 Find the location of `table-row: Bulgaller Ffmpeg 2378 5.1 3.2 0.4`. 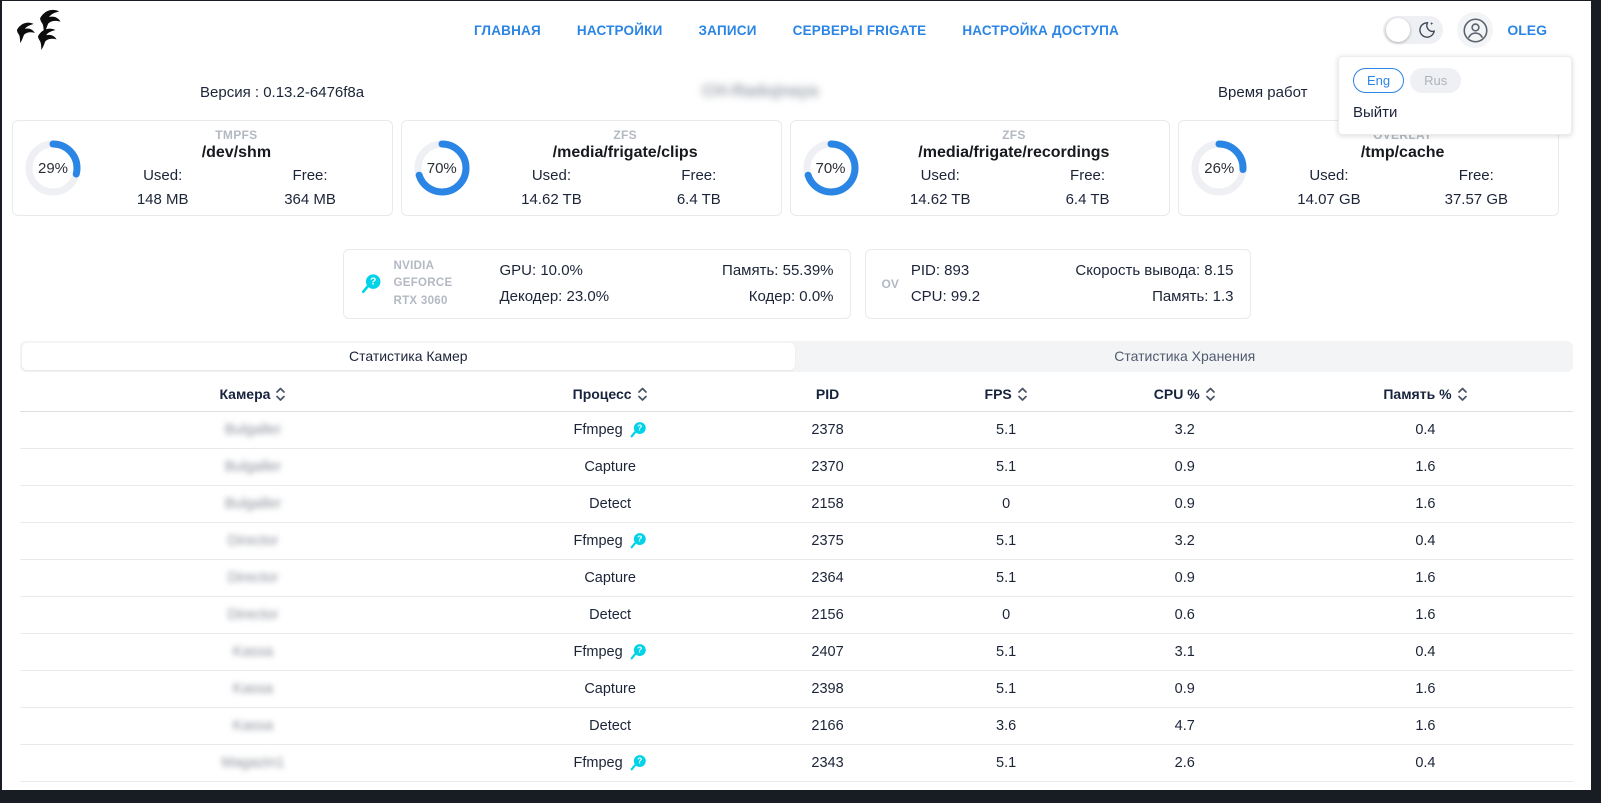

table-row: Bulgaller Ffmpeg 2378 5.1 3.2 0.4 is located at coordinates (796, 430).